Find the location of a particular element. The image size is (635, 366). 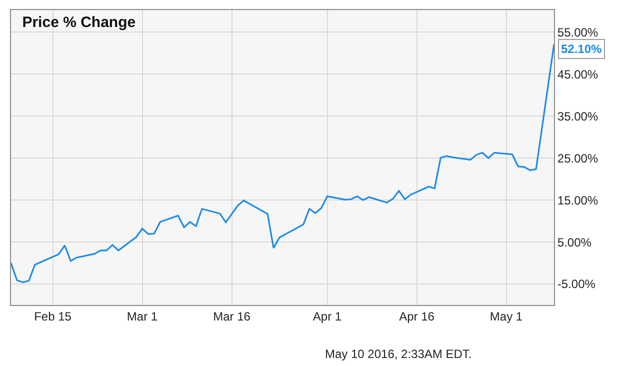

x-tick-label: Mar 1 is located at coordinates (142, 316).